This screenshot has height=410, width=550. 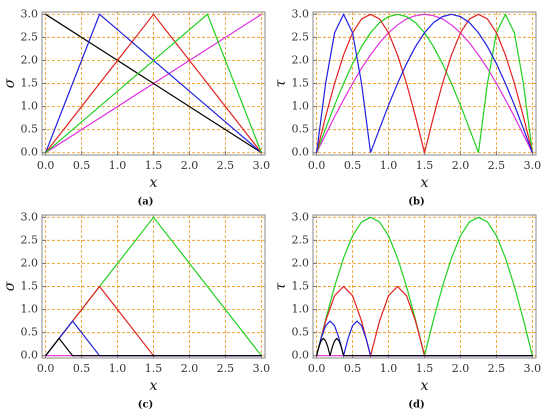 What do you see at coordinates (416, 202) in the screenshot?
I see `caption: (b)` at bounding box center [416, 202].